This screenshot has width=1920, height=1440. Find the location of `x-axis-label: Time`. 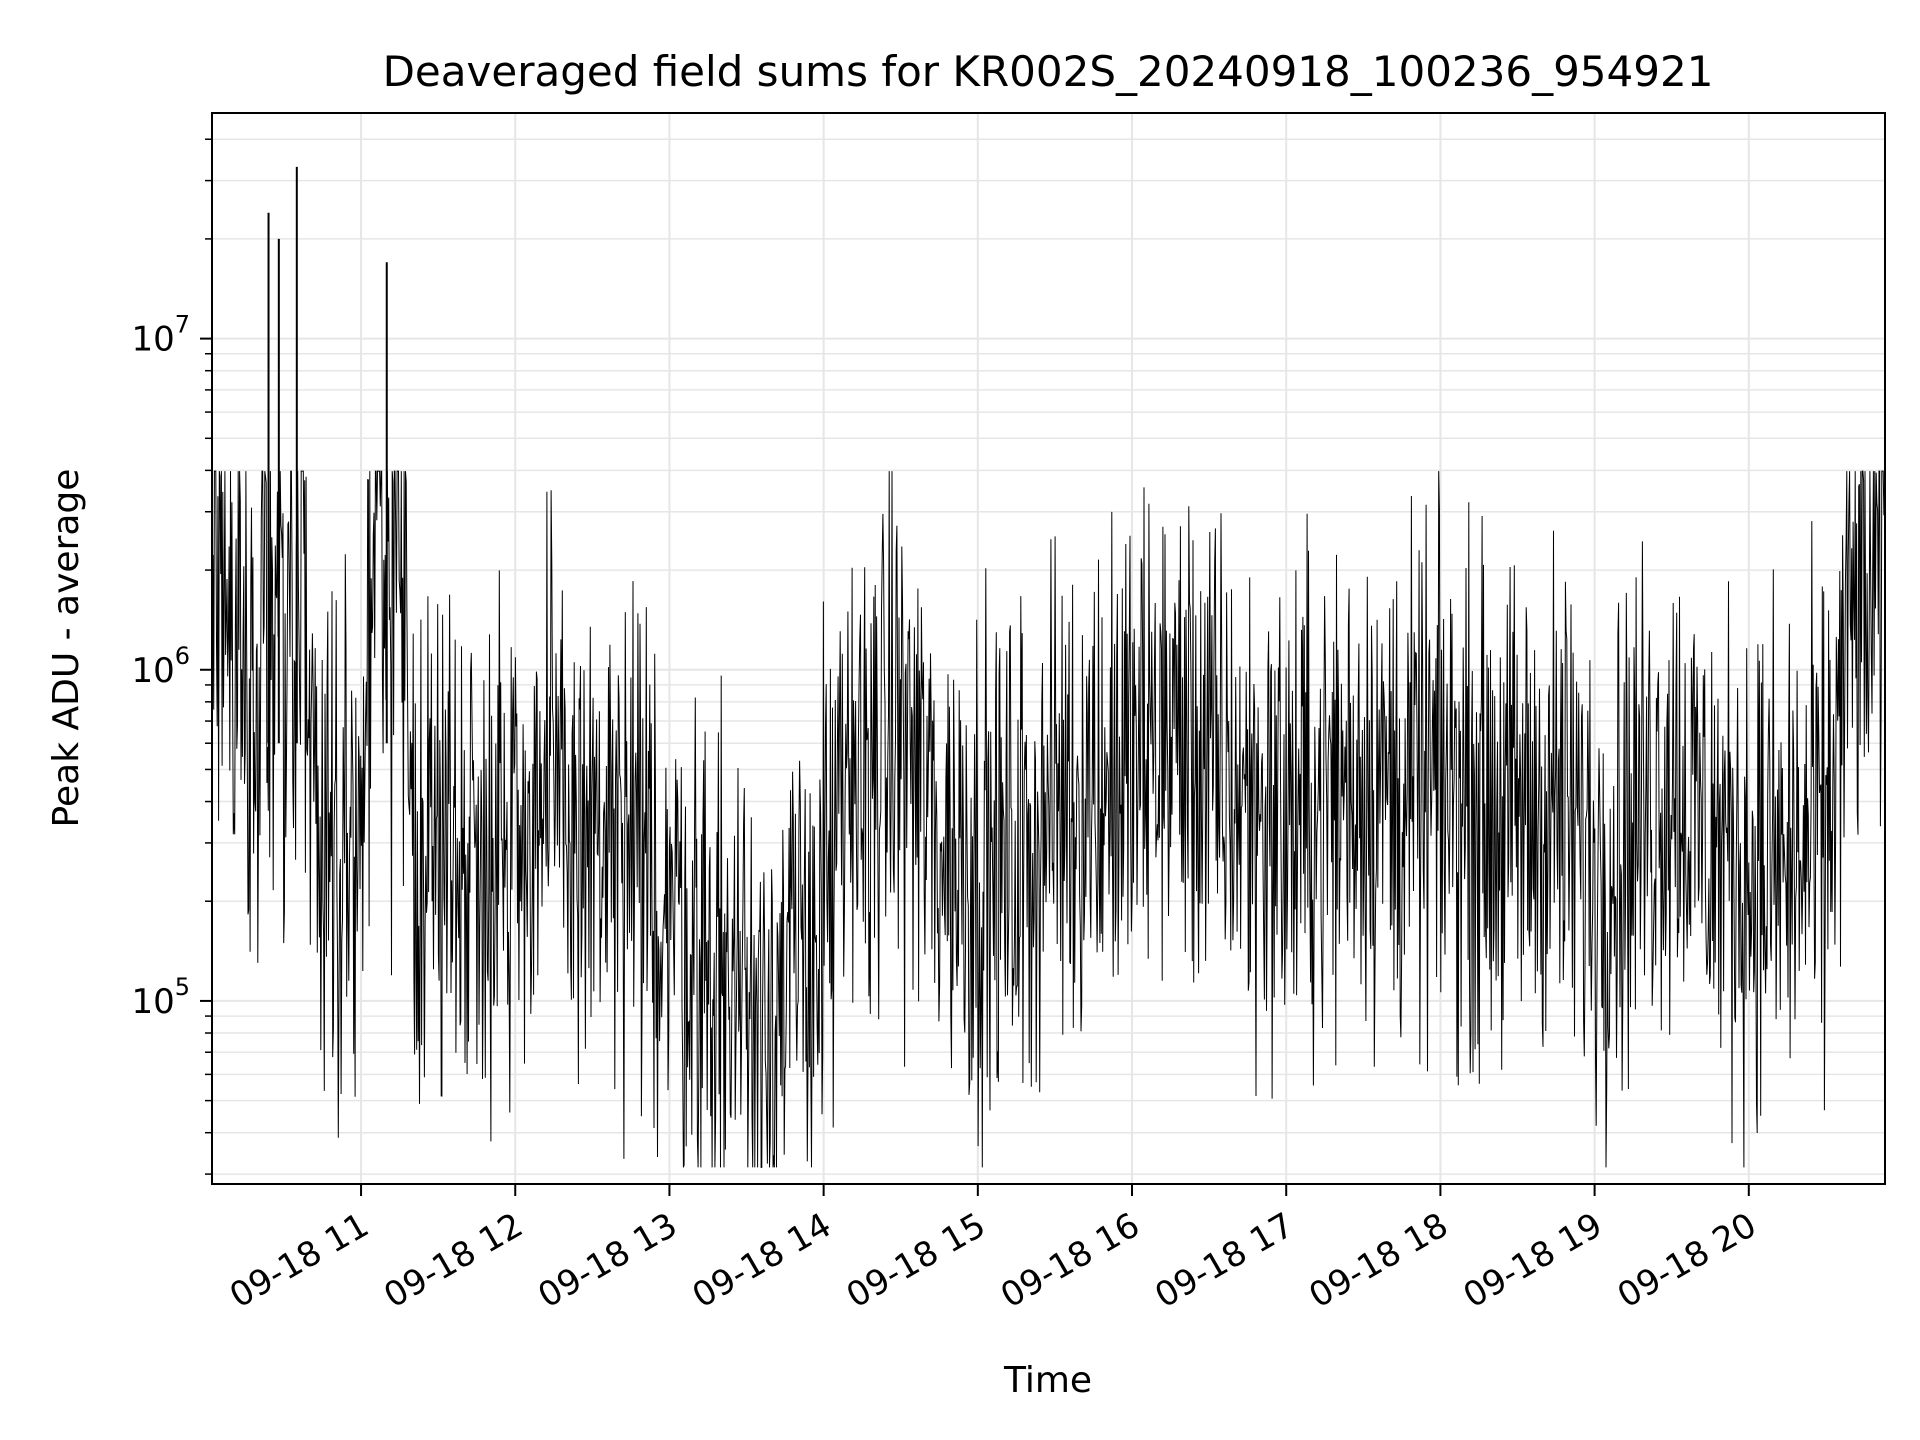

x-axis-label: Time is located at coordinates (1047, 1380).